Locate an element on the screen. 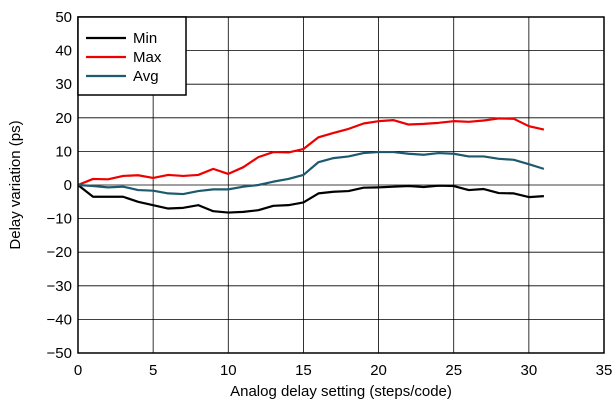 The height and width of the screenshot is (399, 614). x-tick-label: 20 is located at coordinates (378, 370).